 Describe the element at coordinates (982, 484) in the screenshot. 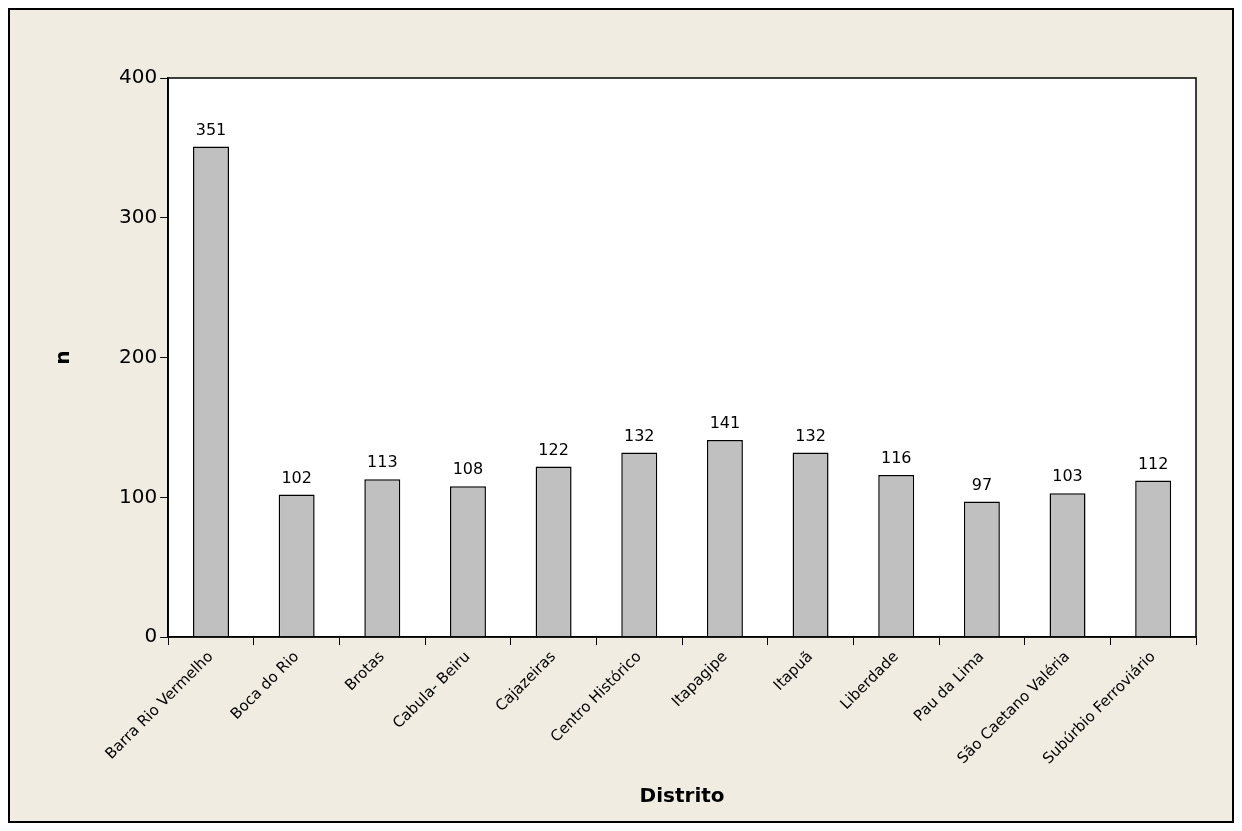

I see `data-label: 97` at that location.